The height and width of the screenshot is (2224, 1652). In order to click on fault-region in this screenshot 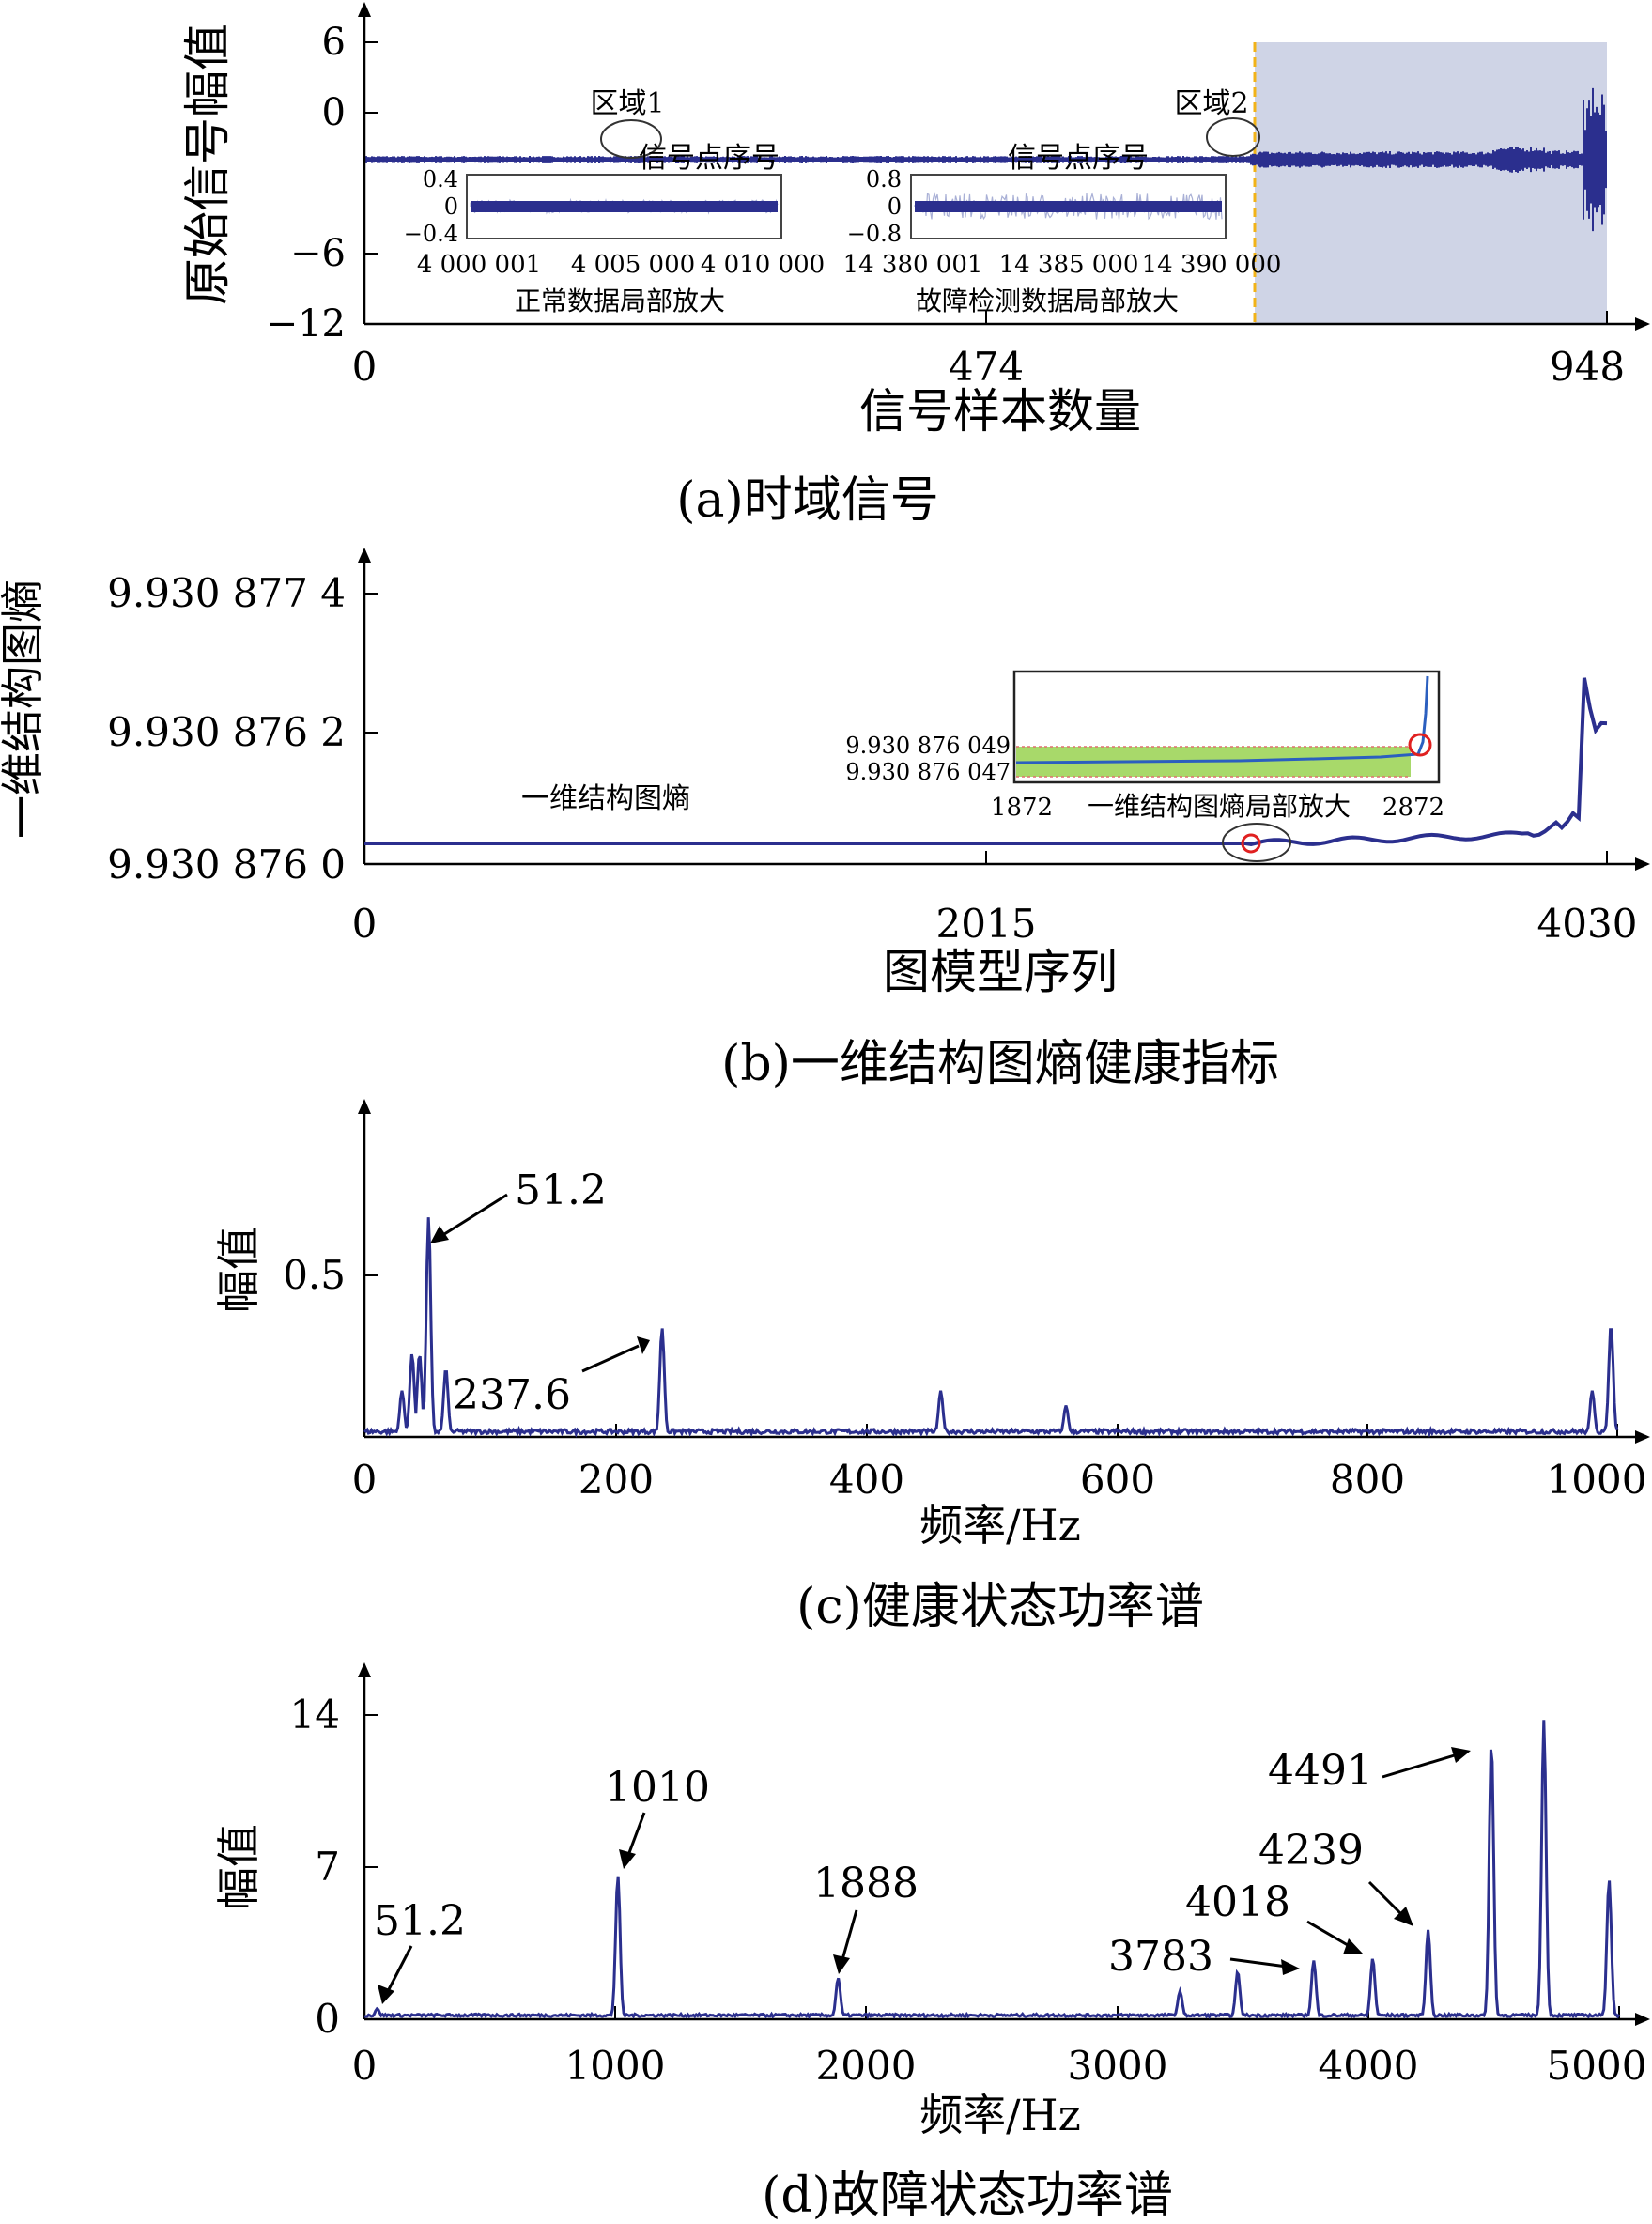, I will do `click(1431, 183)`.